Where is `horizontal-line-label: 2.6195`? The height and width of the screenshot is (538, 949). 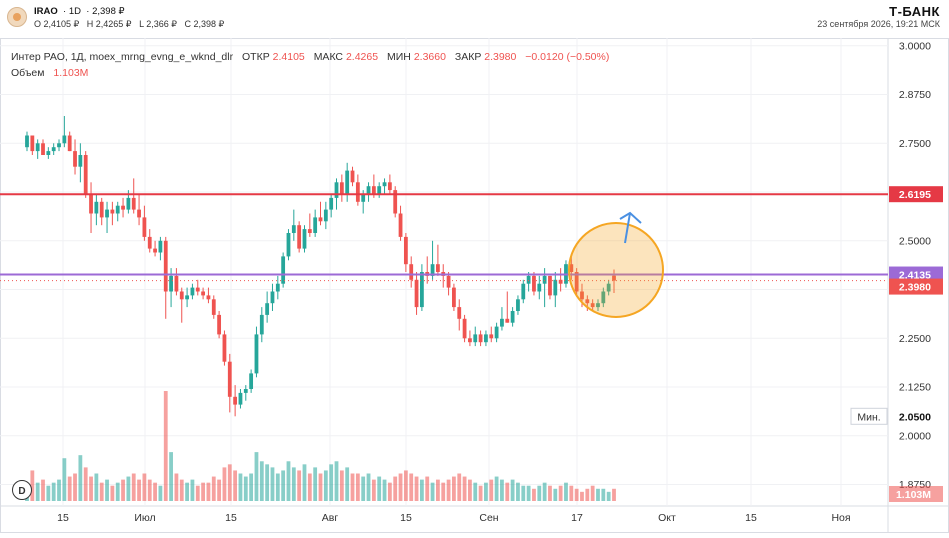 horizontal-line-label: 2.6195 is located at coordinates (915, 195).